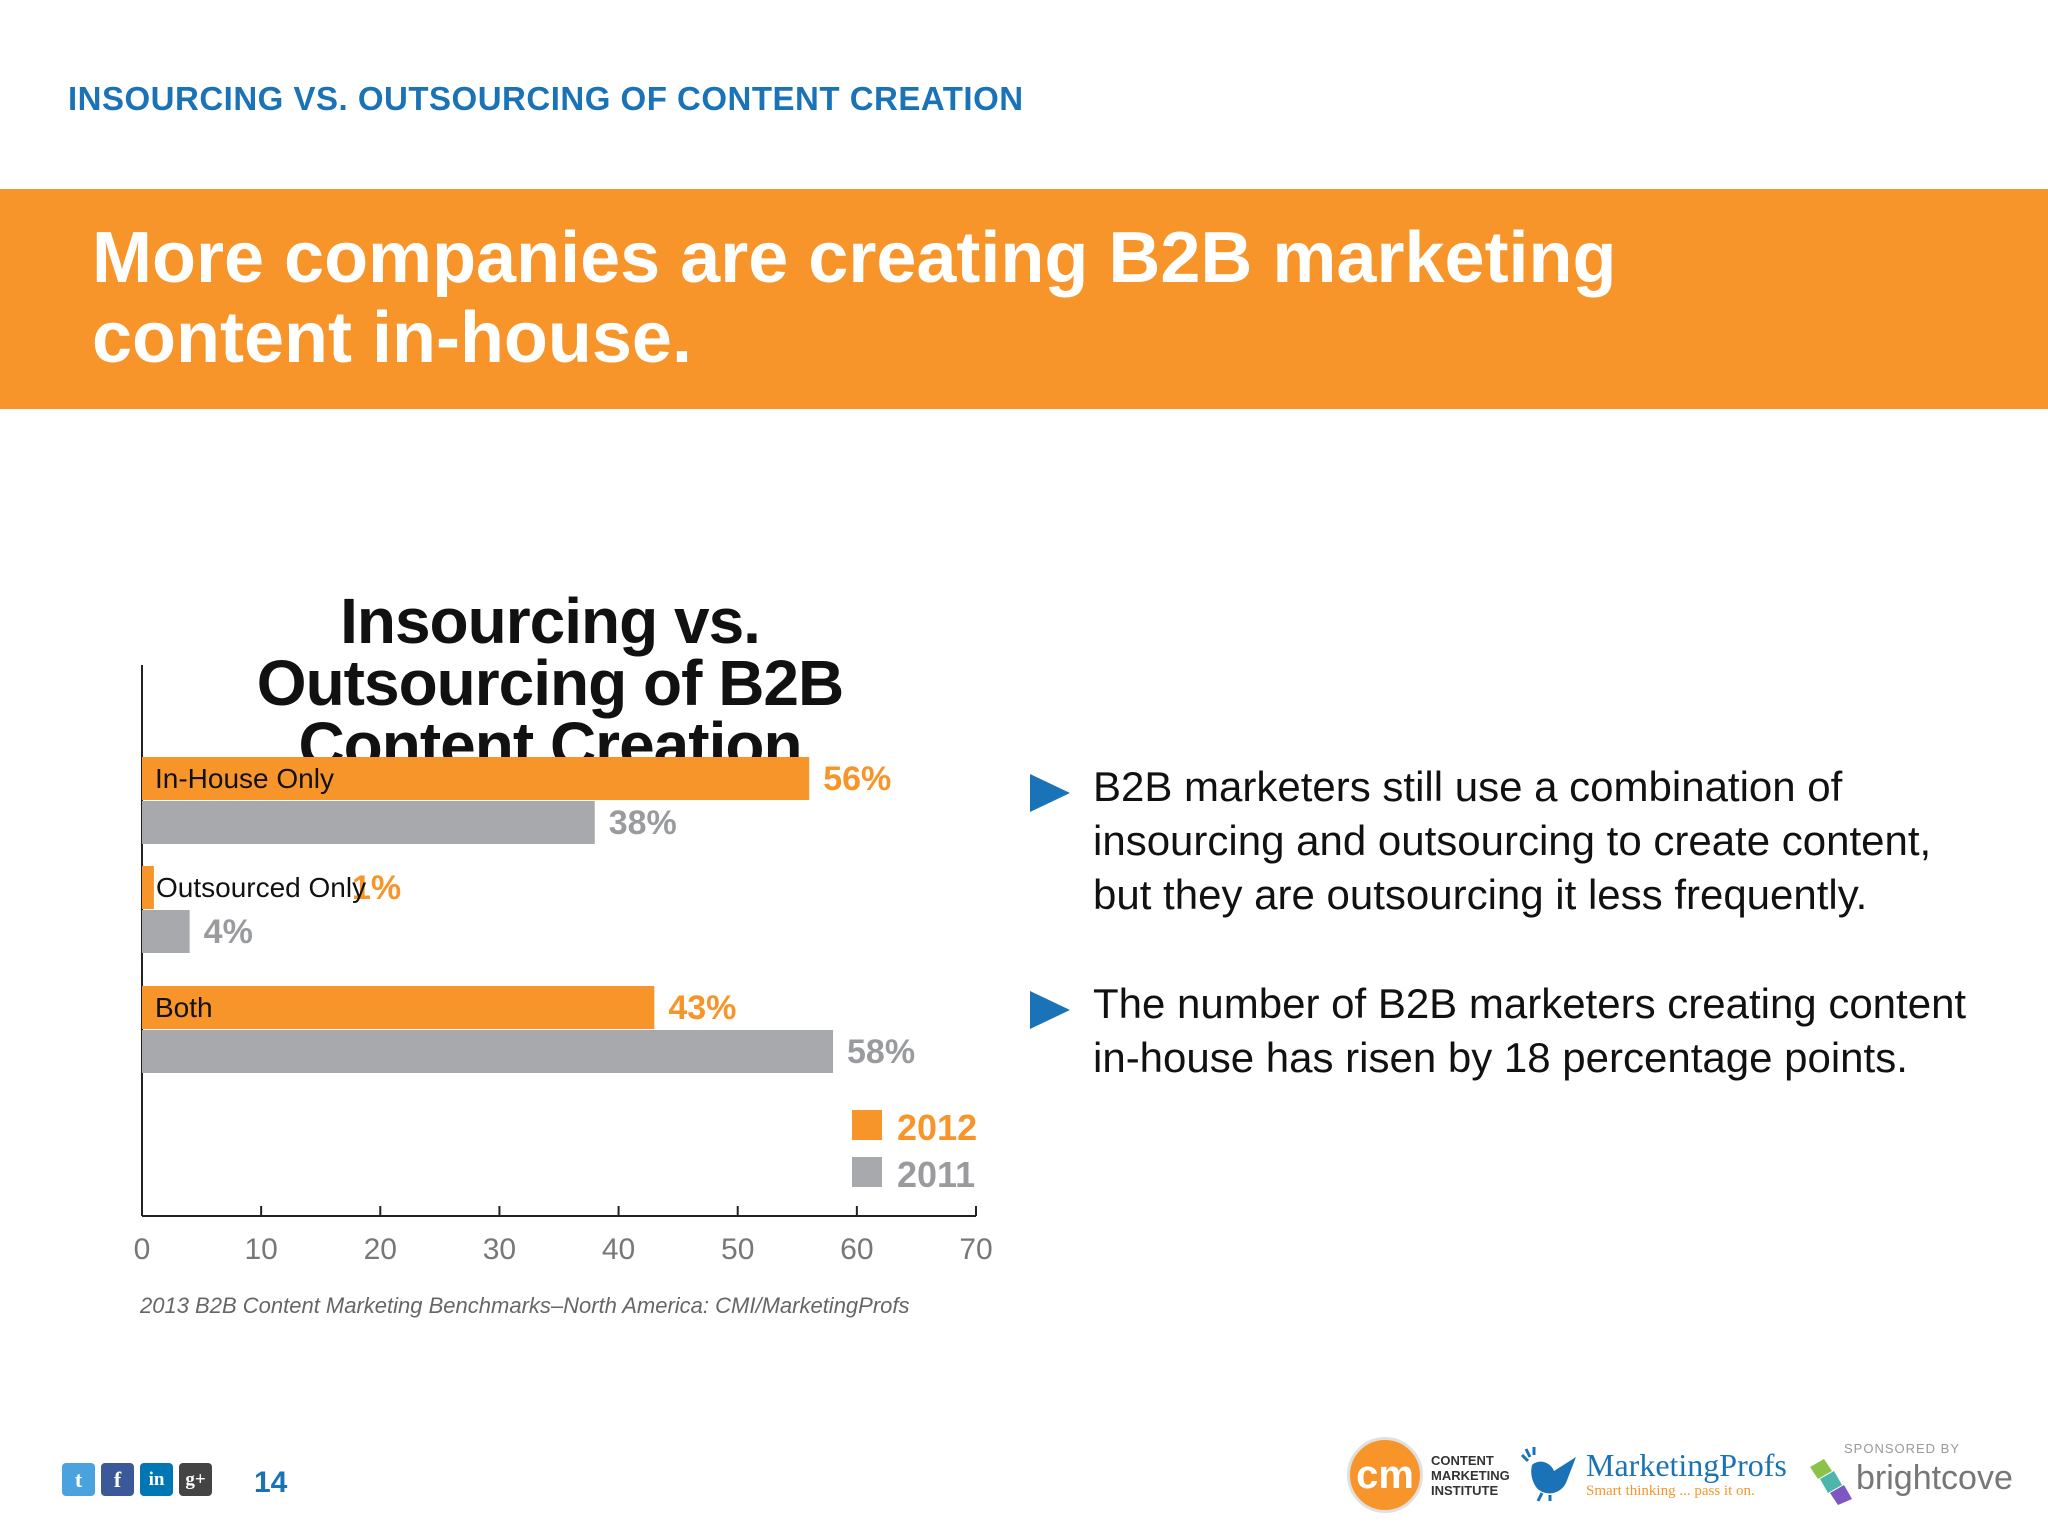  What do you see at coordinates (271, 1482) in the screenshot?
I see `page-number: 14` at bounding box center [271, 1482].